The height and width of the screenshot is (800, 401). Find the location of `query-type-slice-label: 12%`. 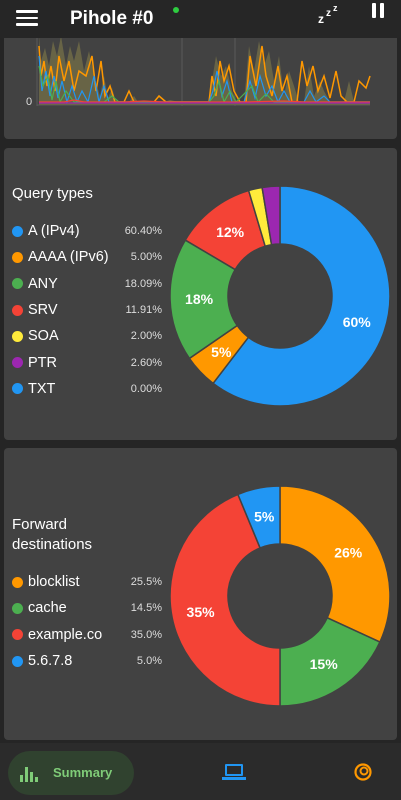

query-type-slice-label: 12% is located at coordinates (230, 232).